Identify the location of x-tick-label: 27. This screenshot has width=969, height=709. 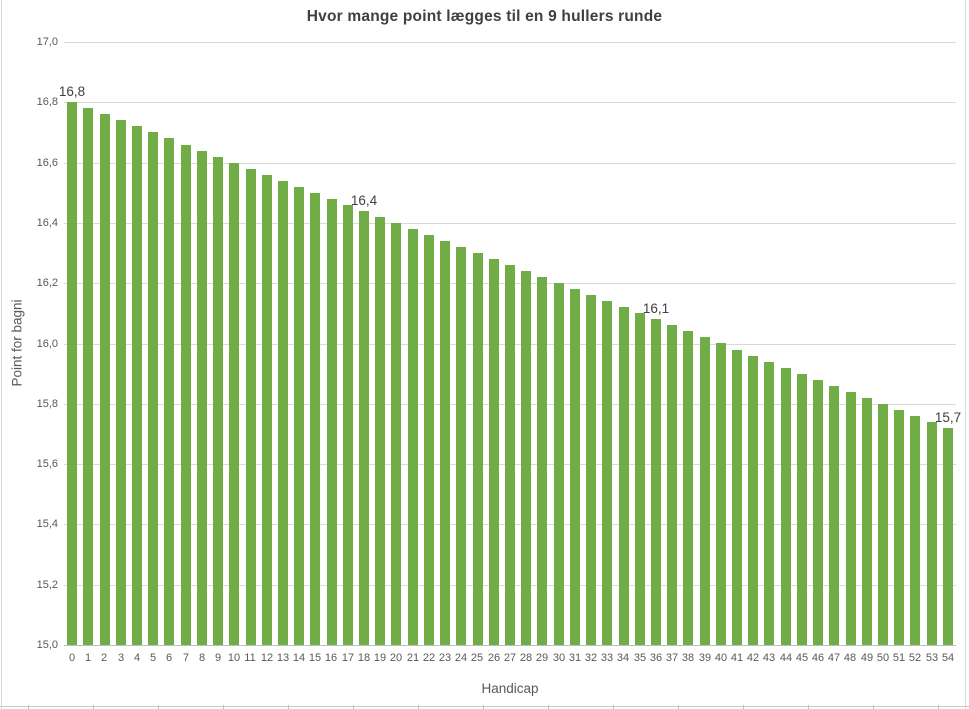
(510, 658).